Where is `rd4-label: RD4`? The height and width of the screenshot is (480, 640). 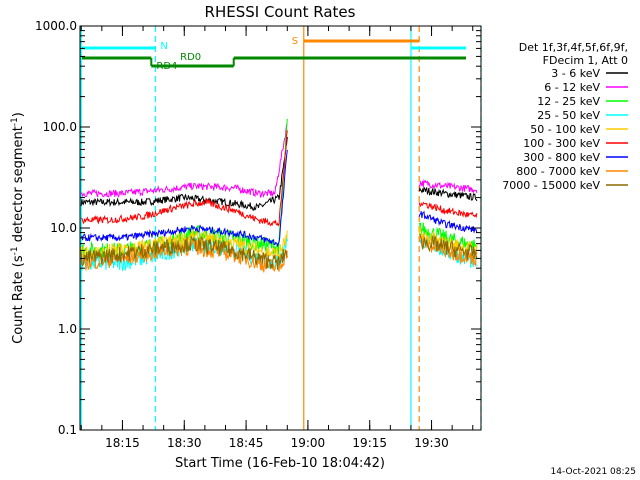 rd4-label: RD4 is located at coordinates (166, 66).